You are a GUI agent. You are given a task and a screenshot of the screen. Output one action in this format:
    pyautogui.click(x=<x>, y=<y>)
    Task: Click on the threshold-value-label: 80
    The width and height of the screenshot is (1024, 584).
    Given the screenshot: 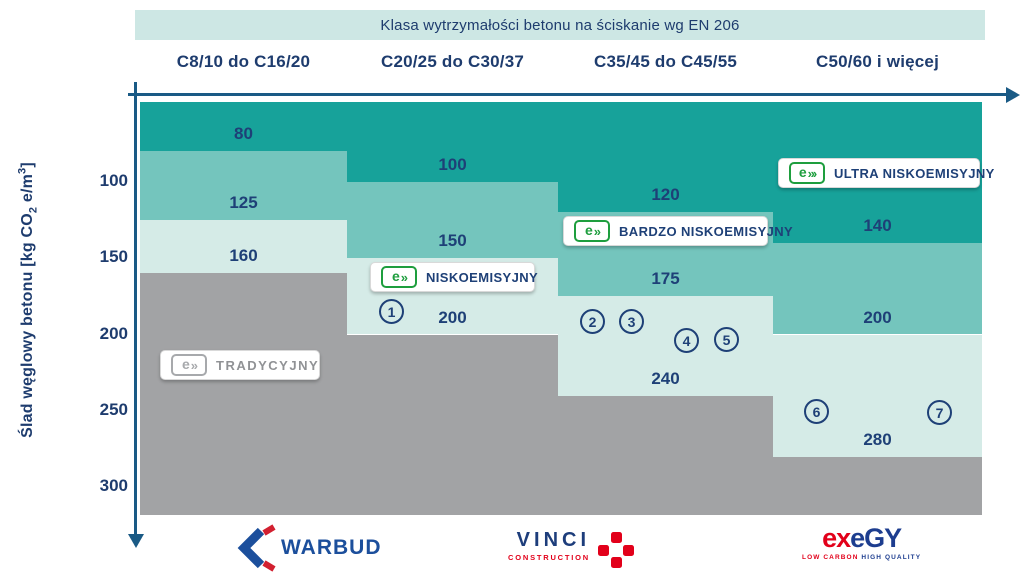 What is the action you would take?
    pyautogui.click(x=243, y=133)
    